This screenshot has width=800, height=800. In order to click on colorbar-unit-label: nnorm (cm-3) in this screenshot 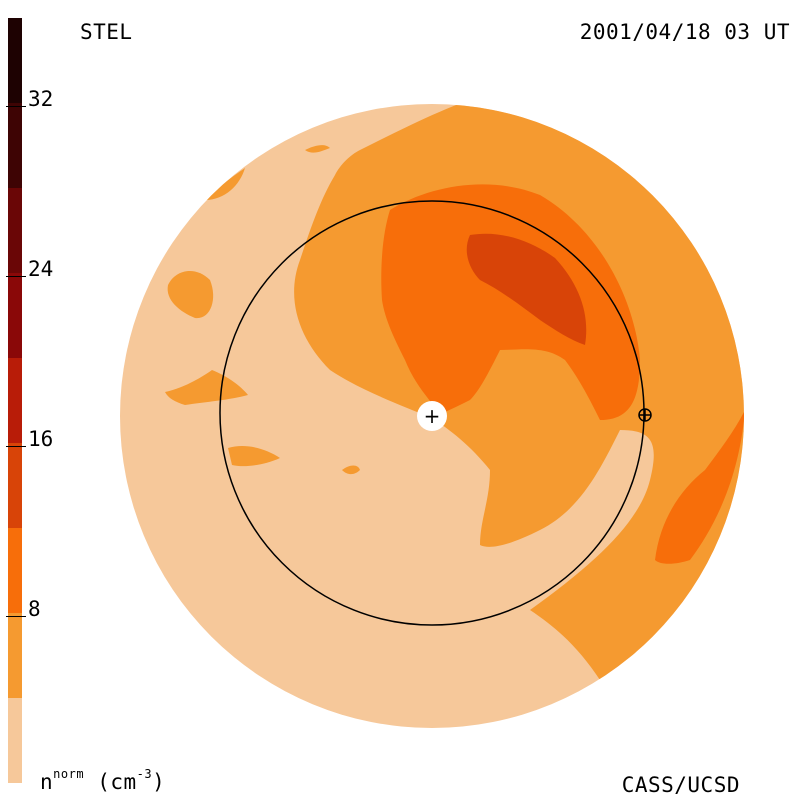, I will do `click(103, 780)`.